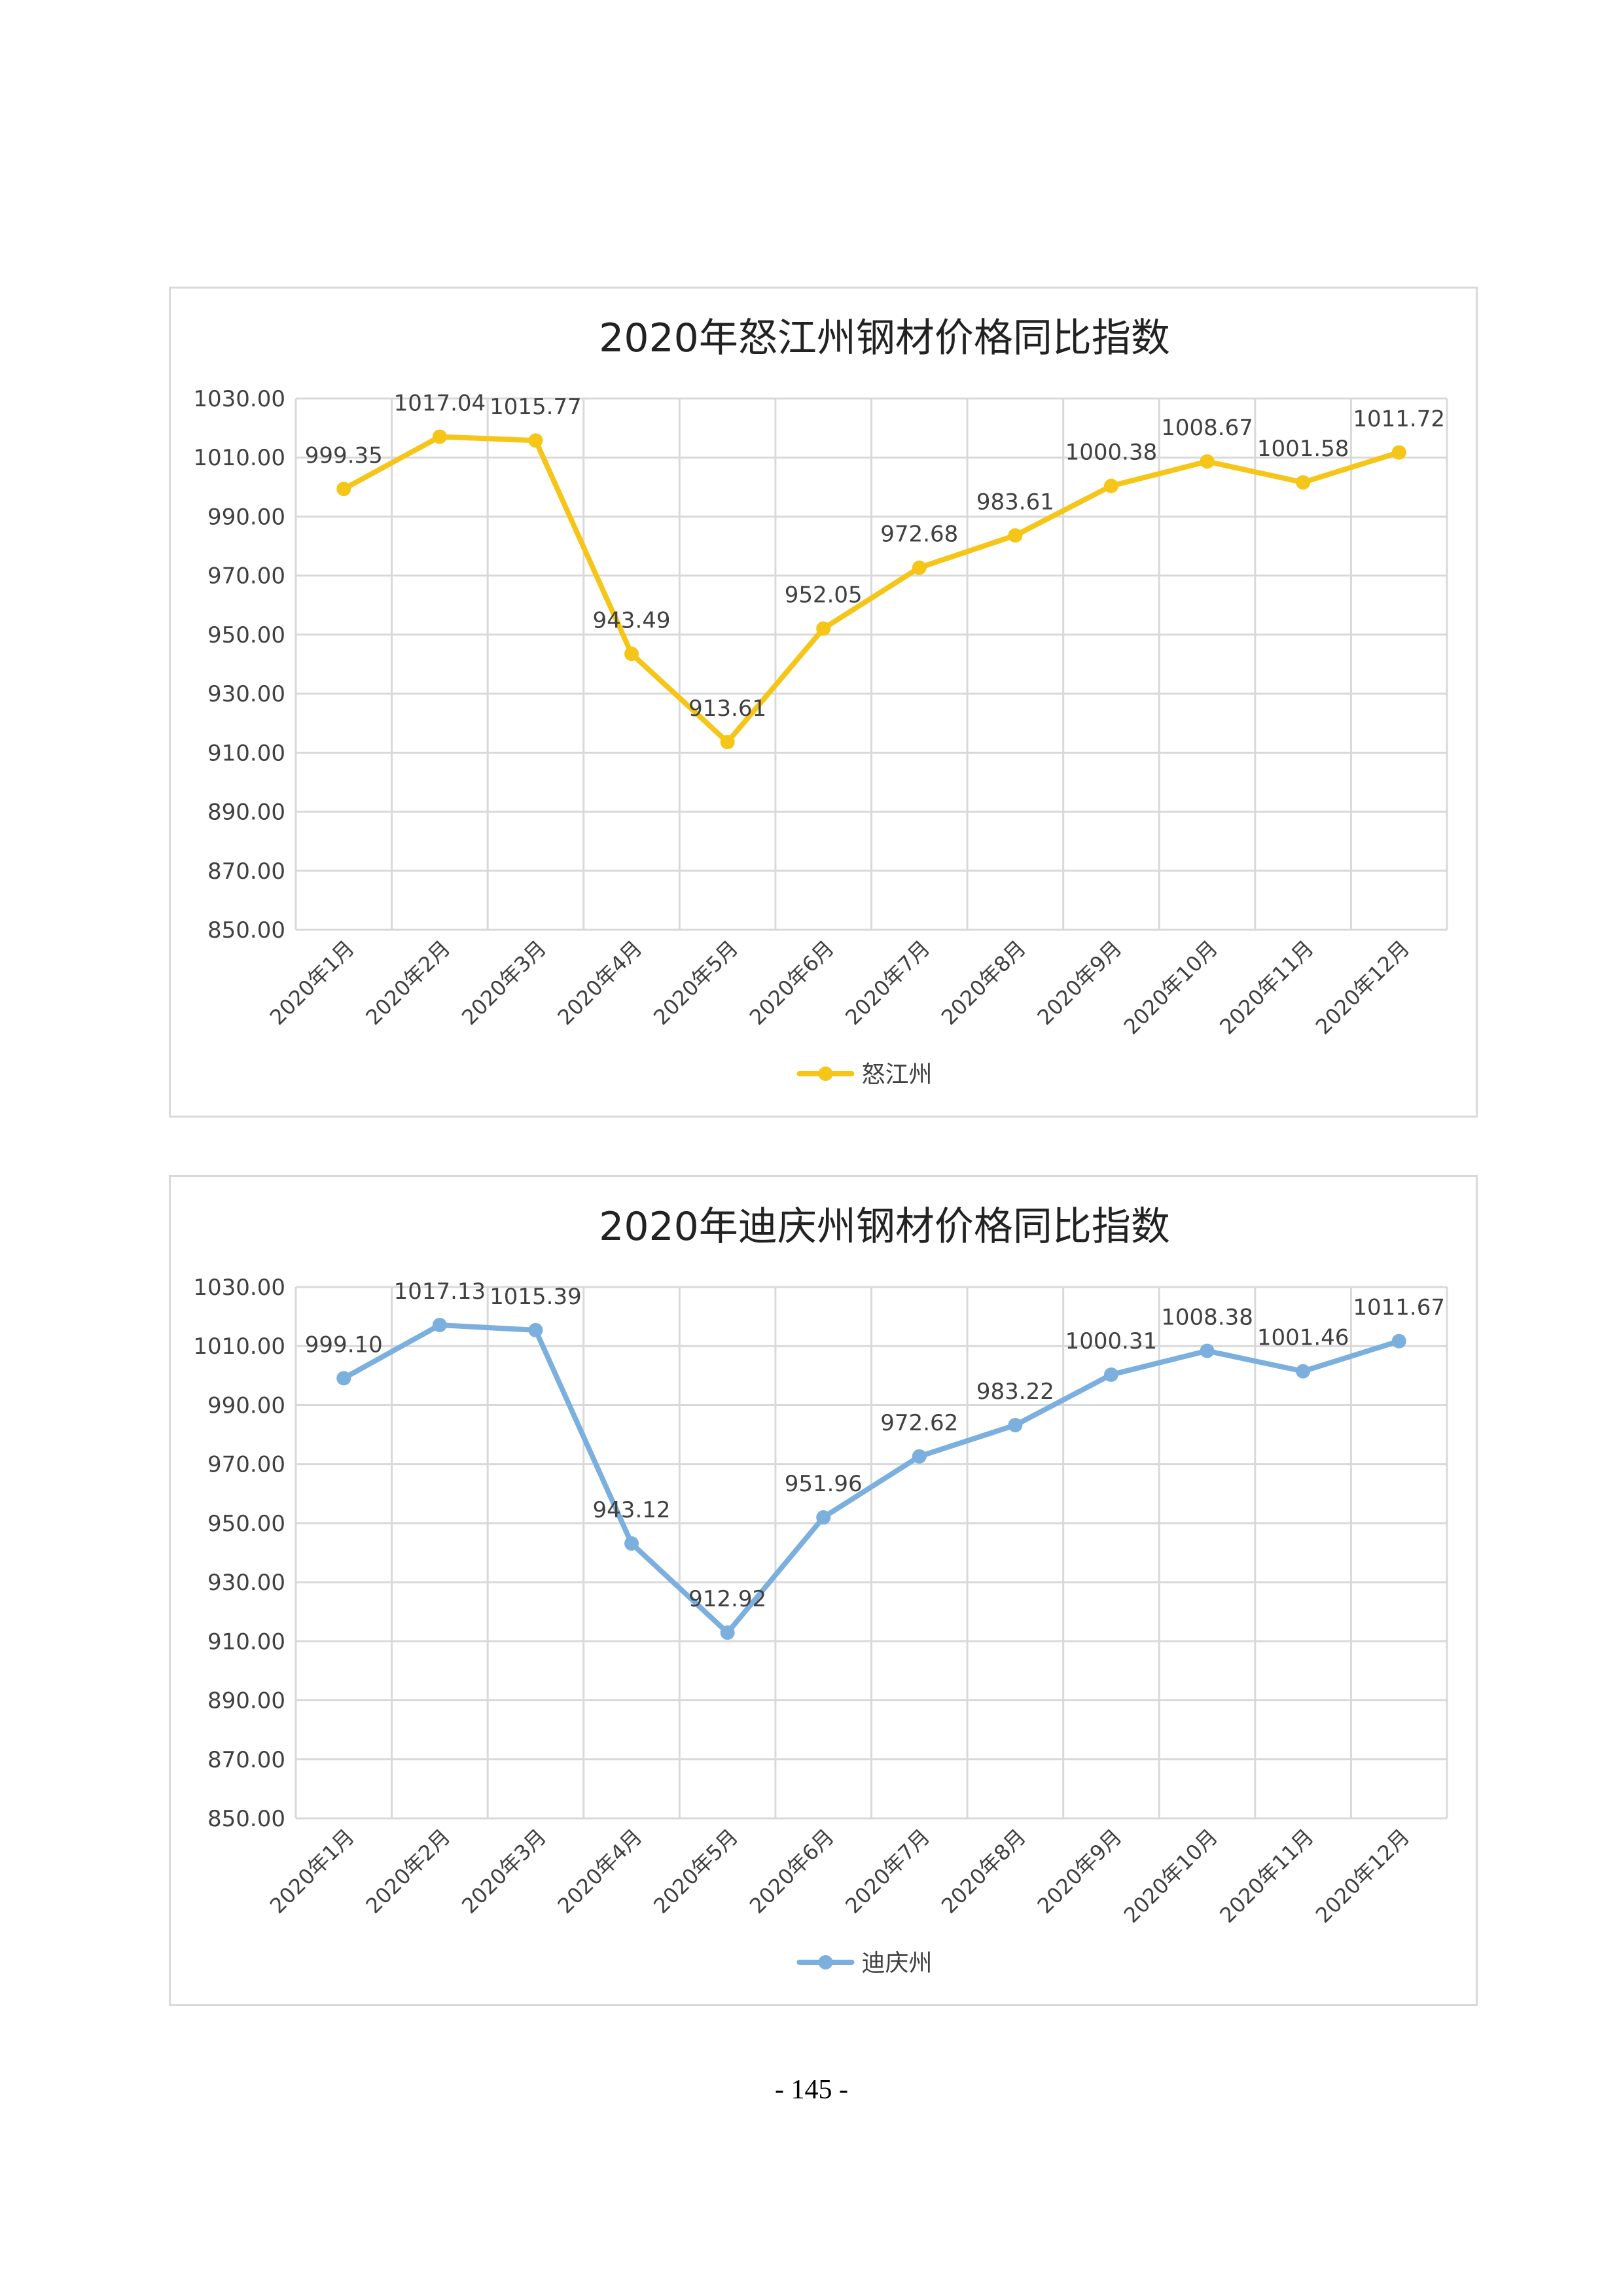  Describe the element at coordinates (919, 1423) in the screenshot. I see `data-label: 972.62` at that location.